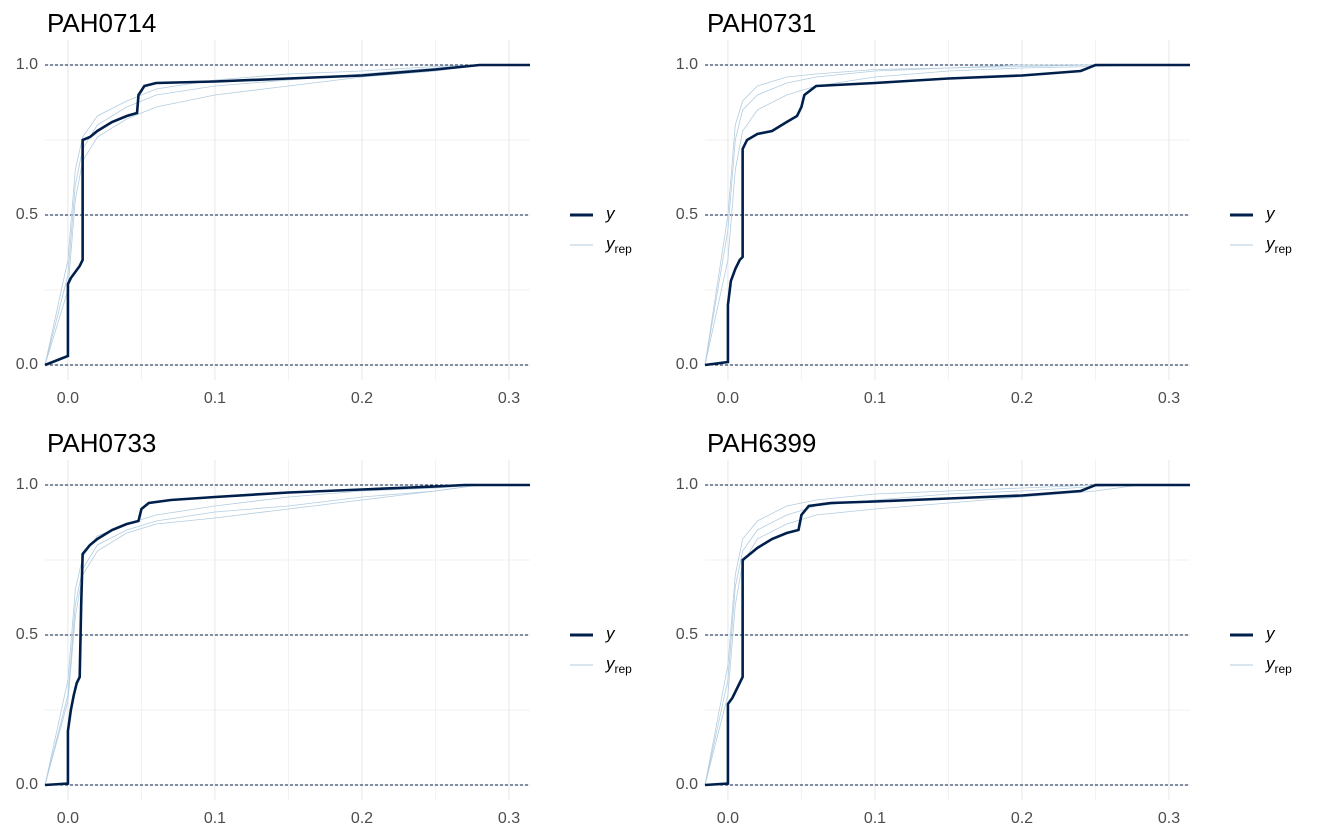 Image resolution: width=1320 pixels, height=840 pixels. Describe the element at coordinates (101, 443) in the screenshot. I see `panel-title: PAH0733` at that location.